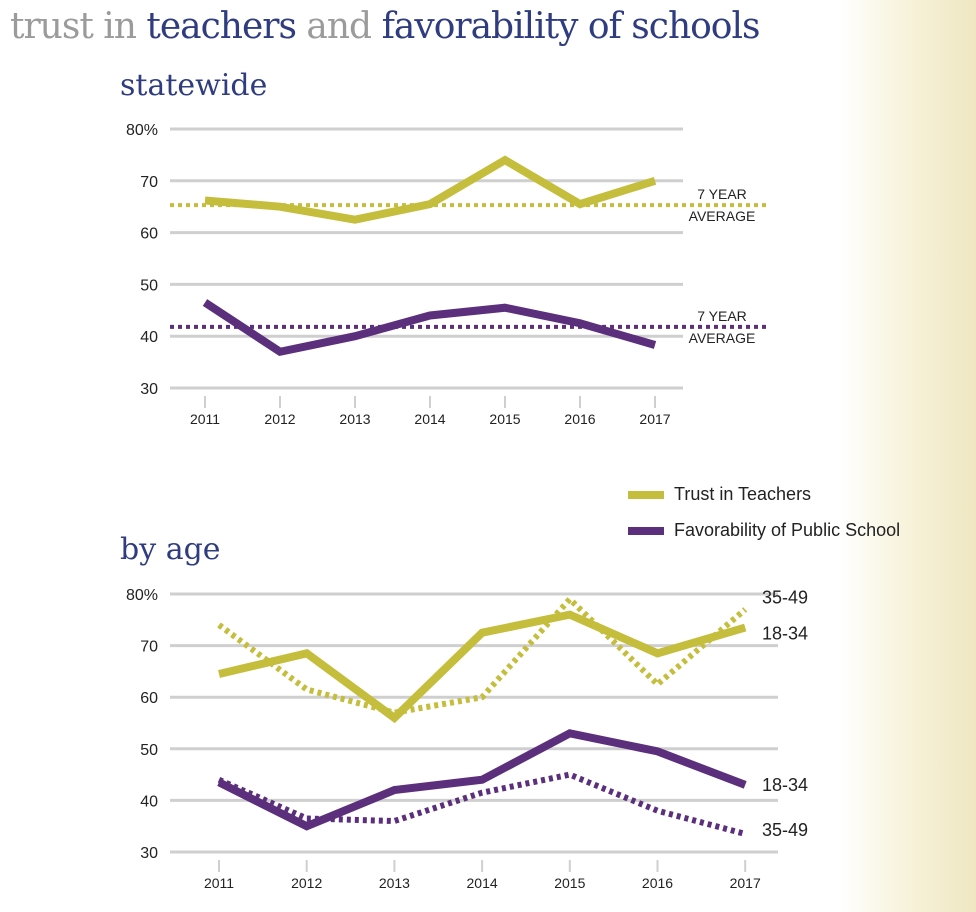 This screenshot has height=912, width=976. Describe the element at coordinates (78, 26) in the screenshot. I see `title-part: trust in` at that location.